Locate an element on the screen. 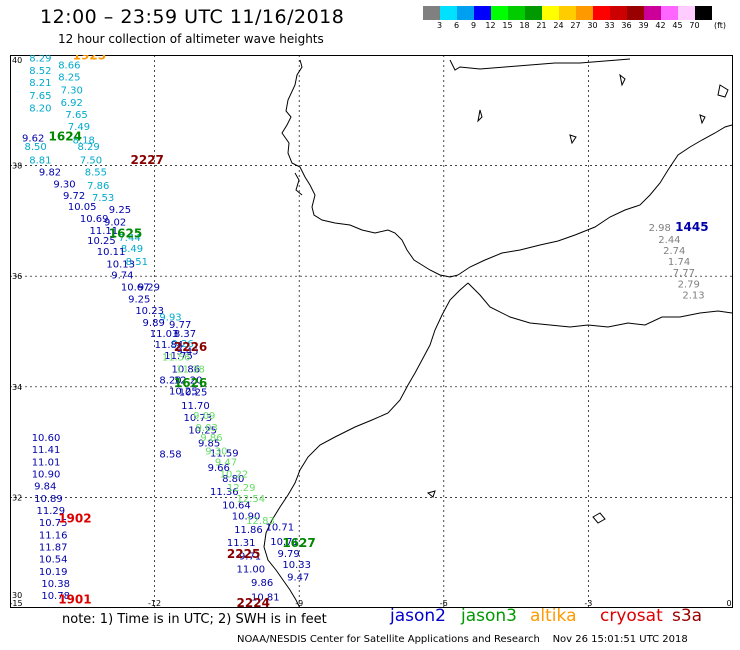  wave-height-value: 10.64 is located at coordinates (236, 505).